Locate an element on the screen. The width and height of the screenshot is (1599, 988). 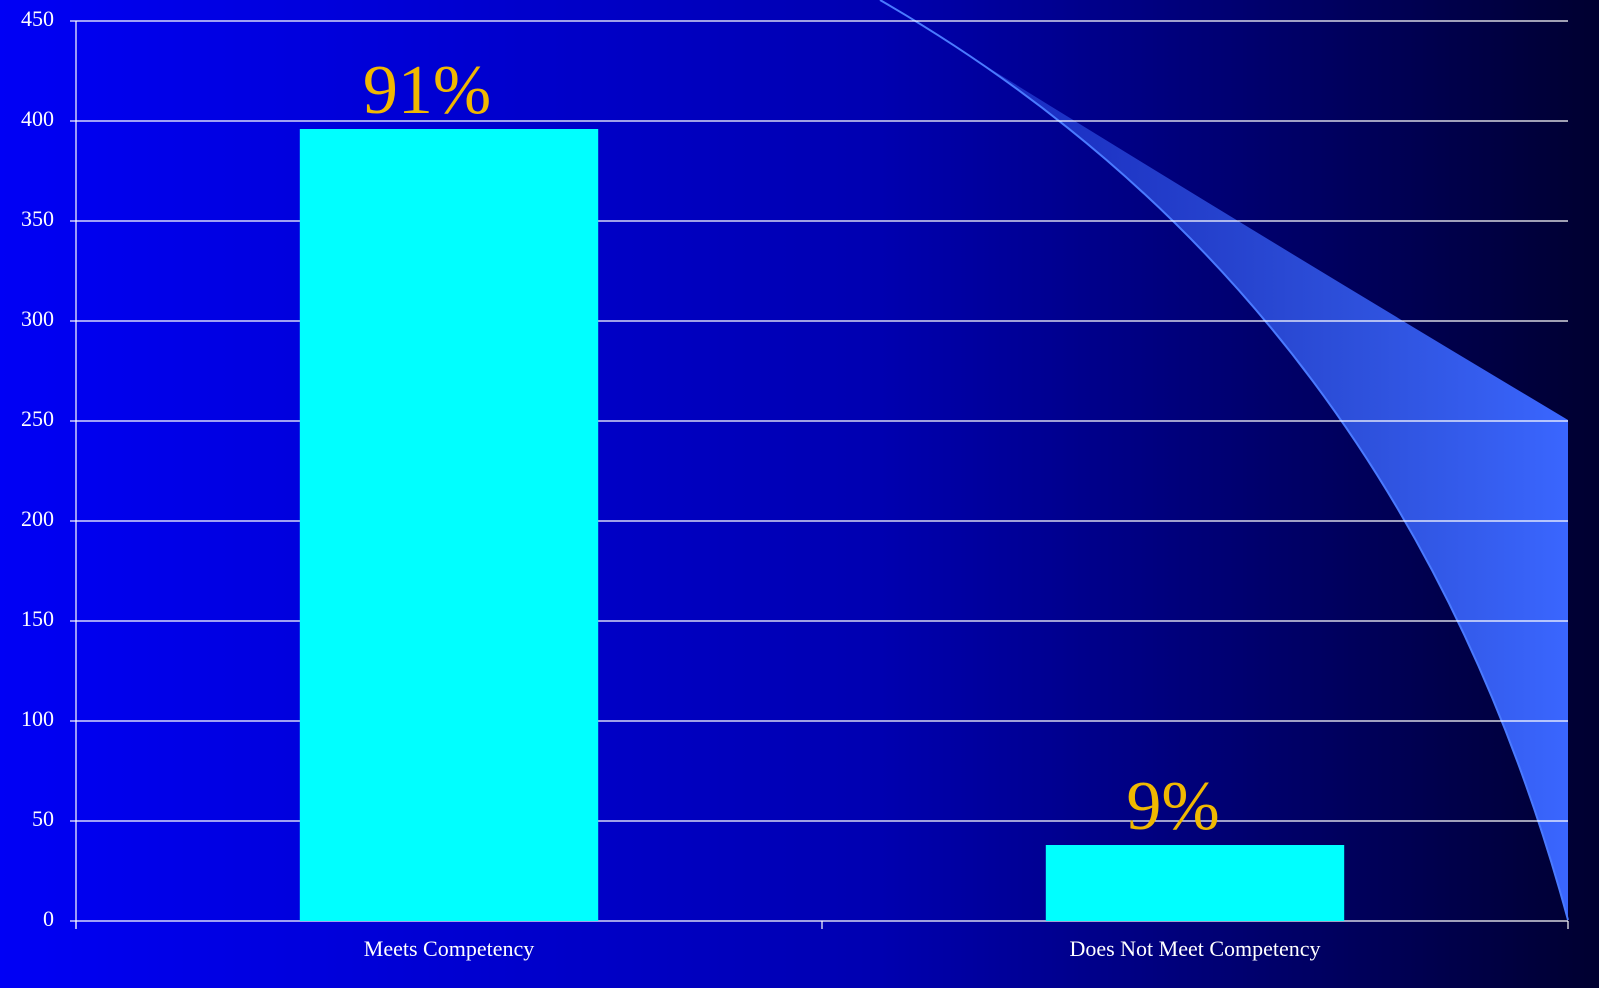
y-tick-label: 100 is located at coordinates (37, 718).